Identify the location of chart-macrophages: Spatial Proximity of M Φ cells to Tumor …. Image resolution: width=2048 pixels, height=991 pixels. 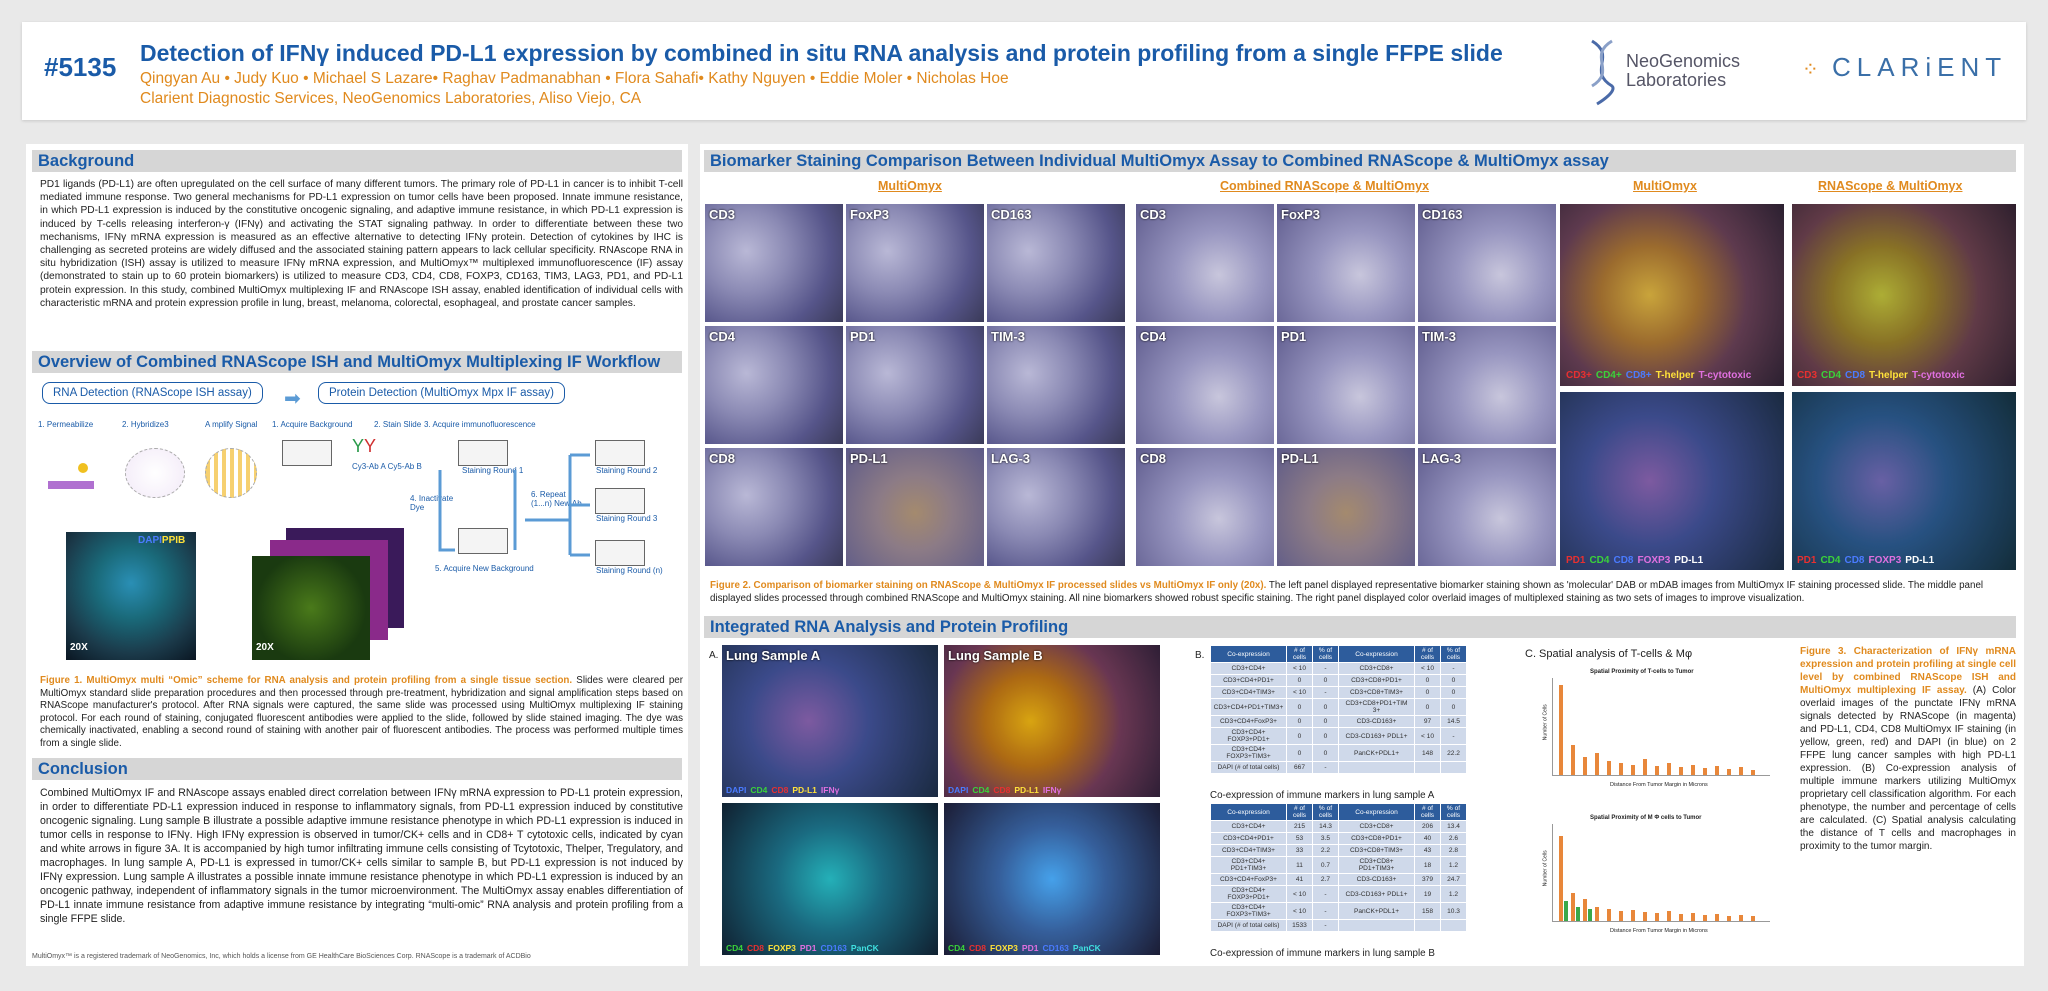
(1655, 877).